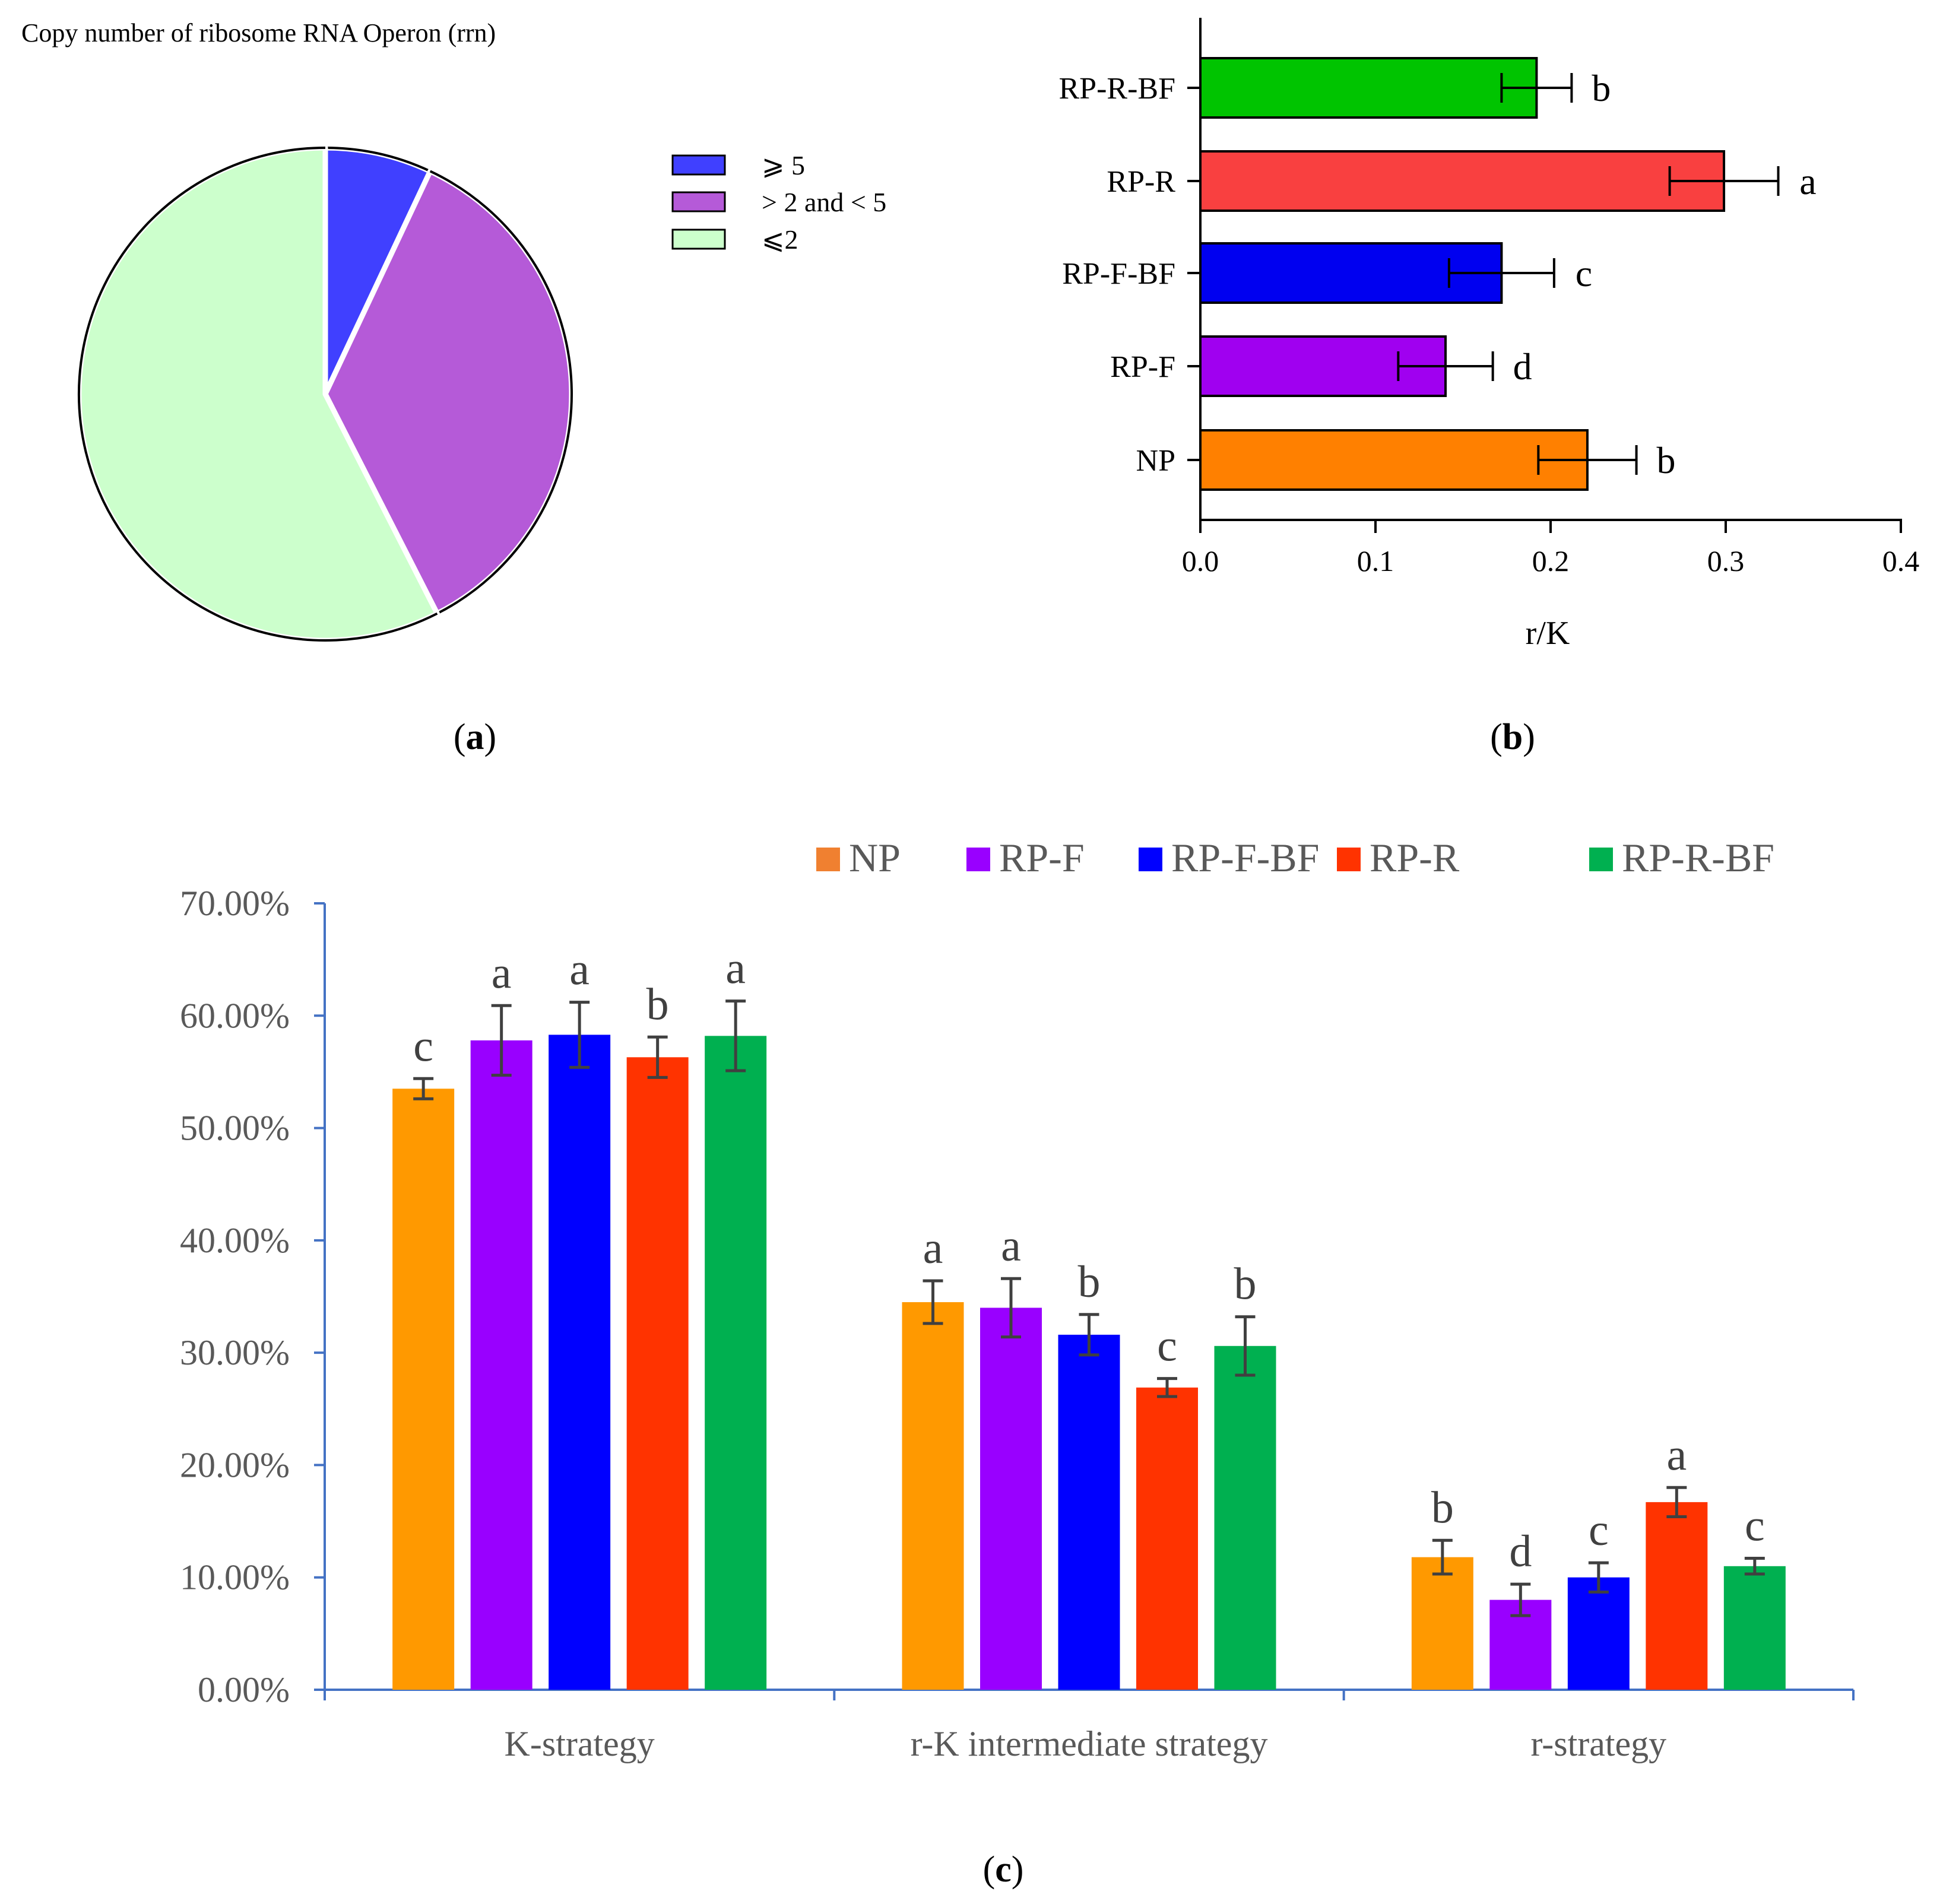 The height and width of the screenshot is (1904, 1943). Describe the element at coordinates (1551, 560) in the screenshot. I see `hbar-x-tick-label: 0.2` at that location.